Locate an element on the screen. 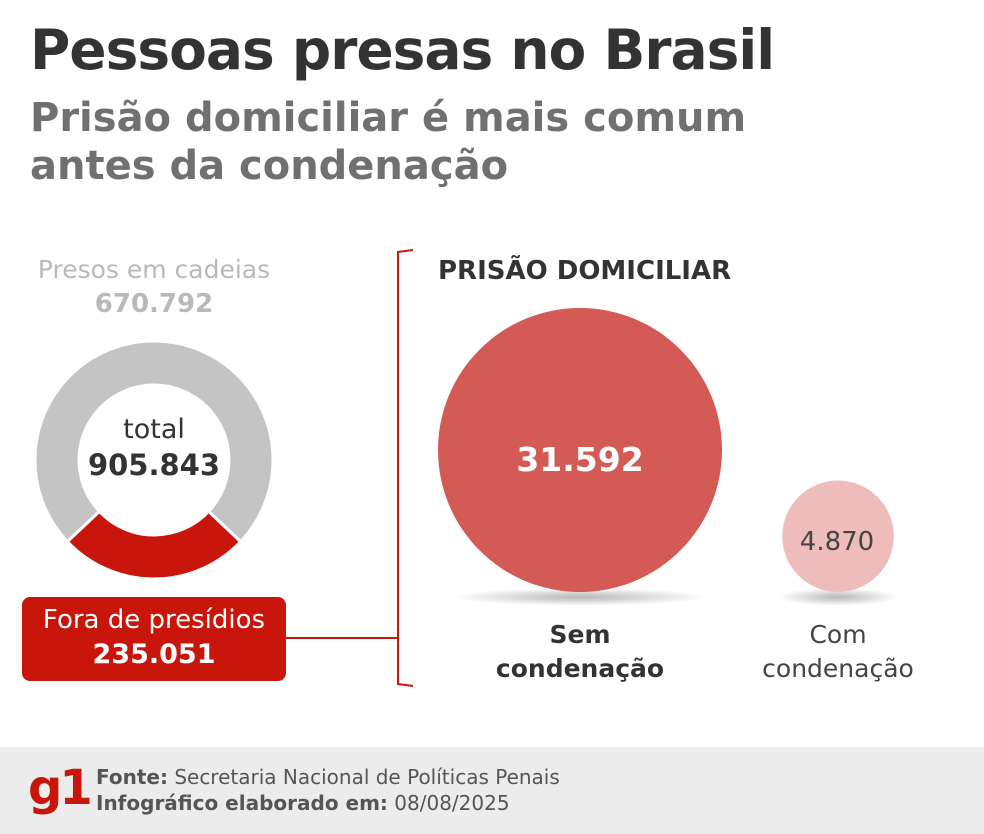 The width and height of the screenshot is (984, 834). presos-label: Presos em cadeias is located at coordinates (154, 269).